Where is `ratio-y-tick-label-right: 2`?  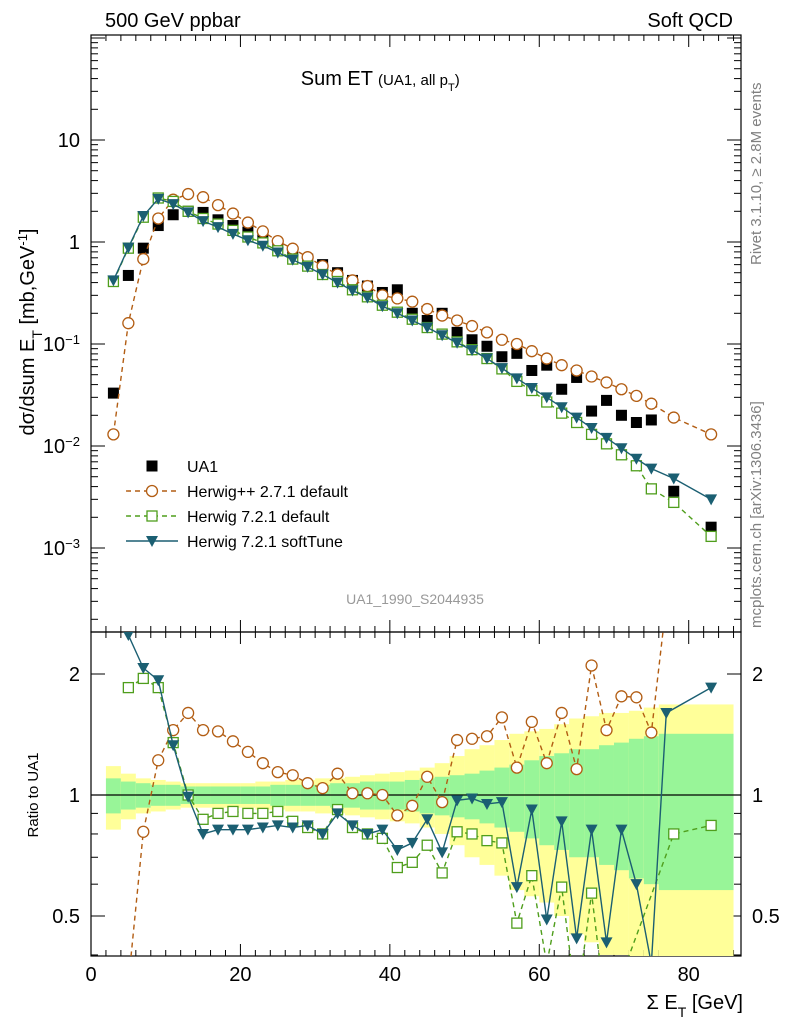
ratio-y-tick-label-right: 2 is located at coordinates (757, 675).